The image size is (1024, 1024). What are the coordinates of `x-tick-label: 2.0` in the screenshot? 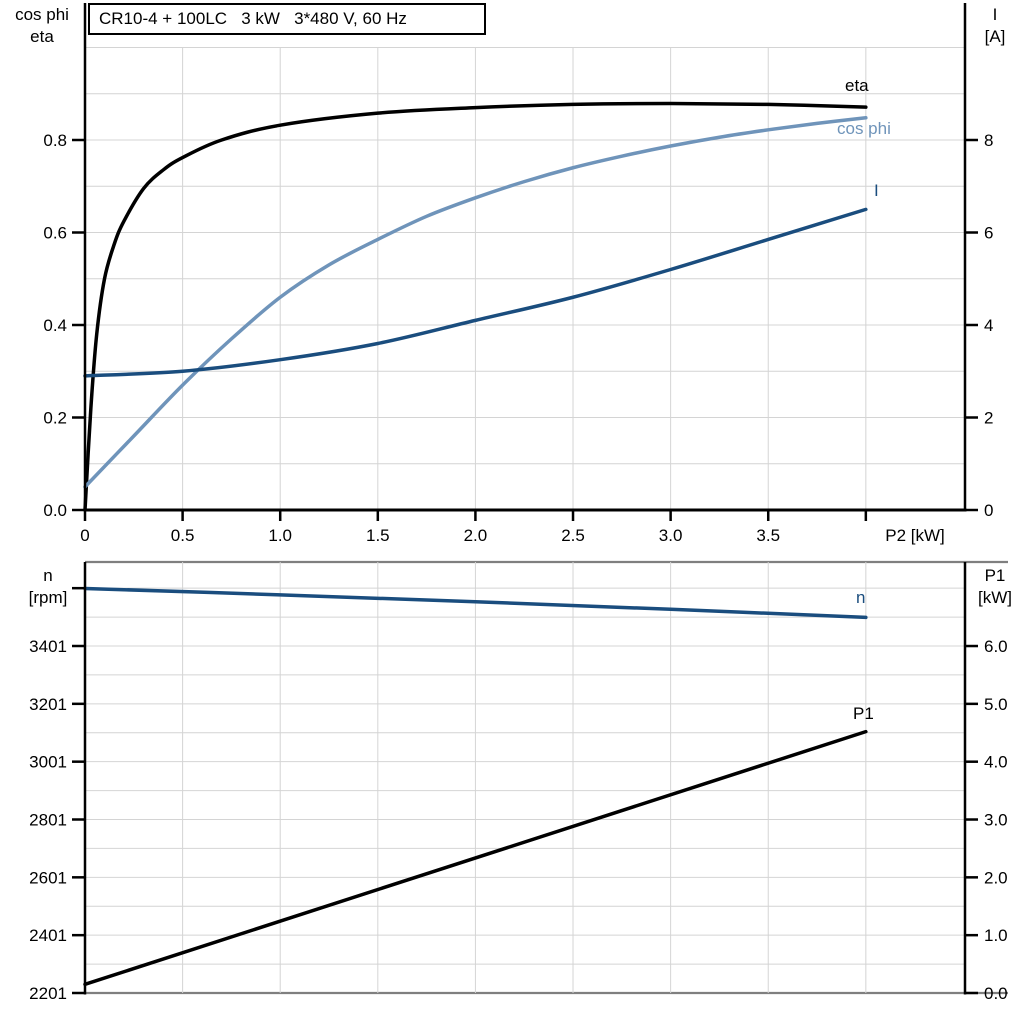 It's located at (476, 535).